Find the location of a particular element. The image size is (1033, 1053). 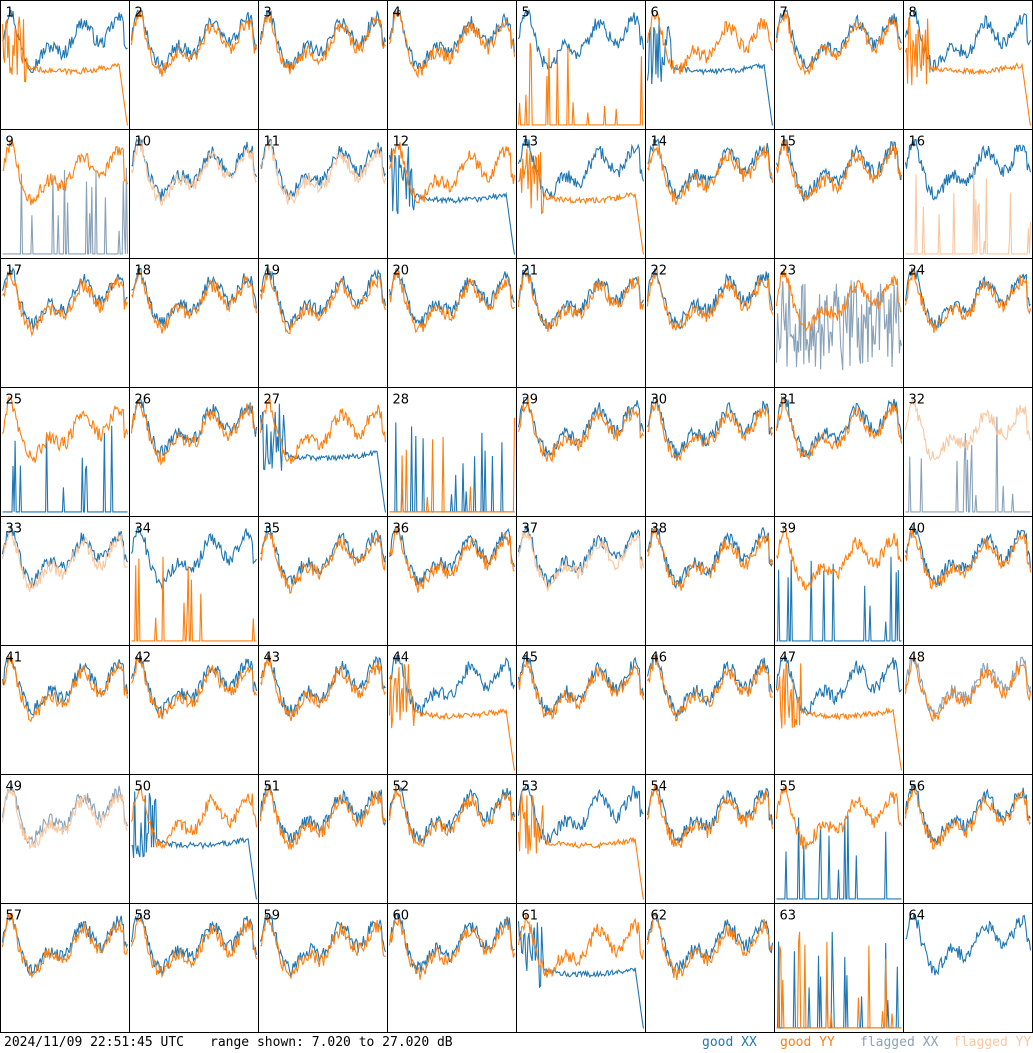

legend-good-xx: good XX is located at coordinates (729, 1042).